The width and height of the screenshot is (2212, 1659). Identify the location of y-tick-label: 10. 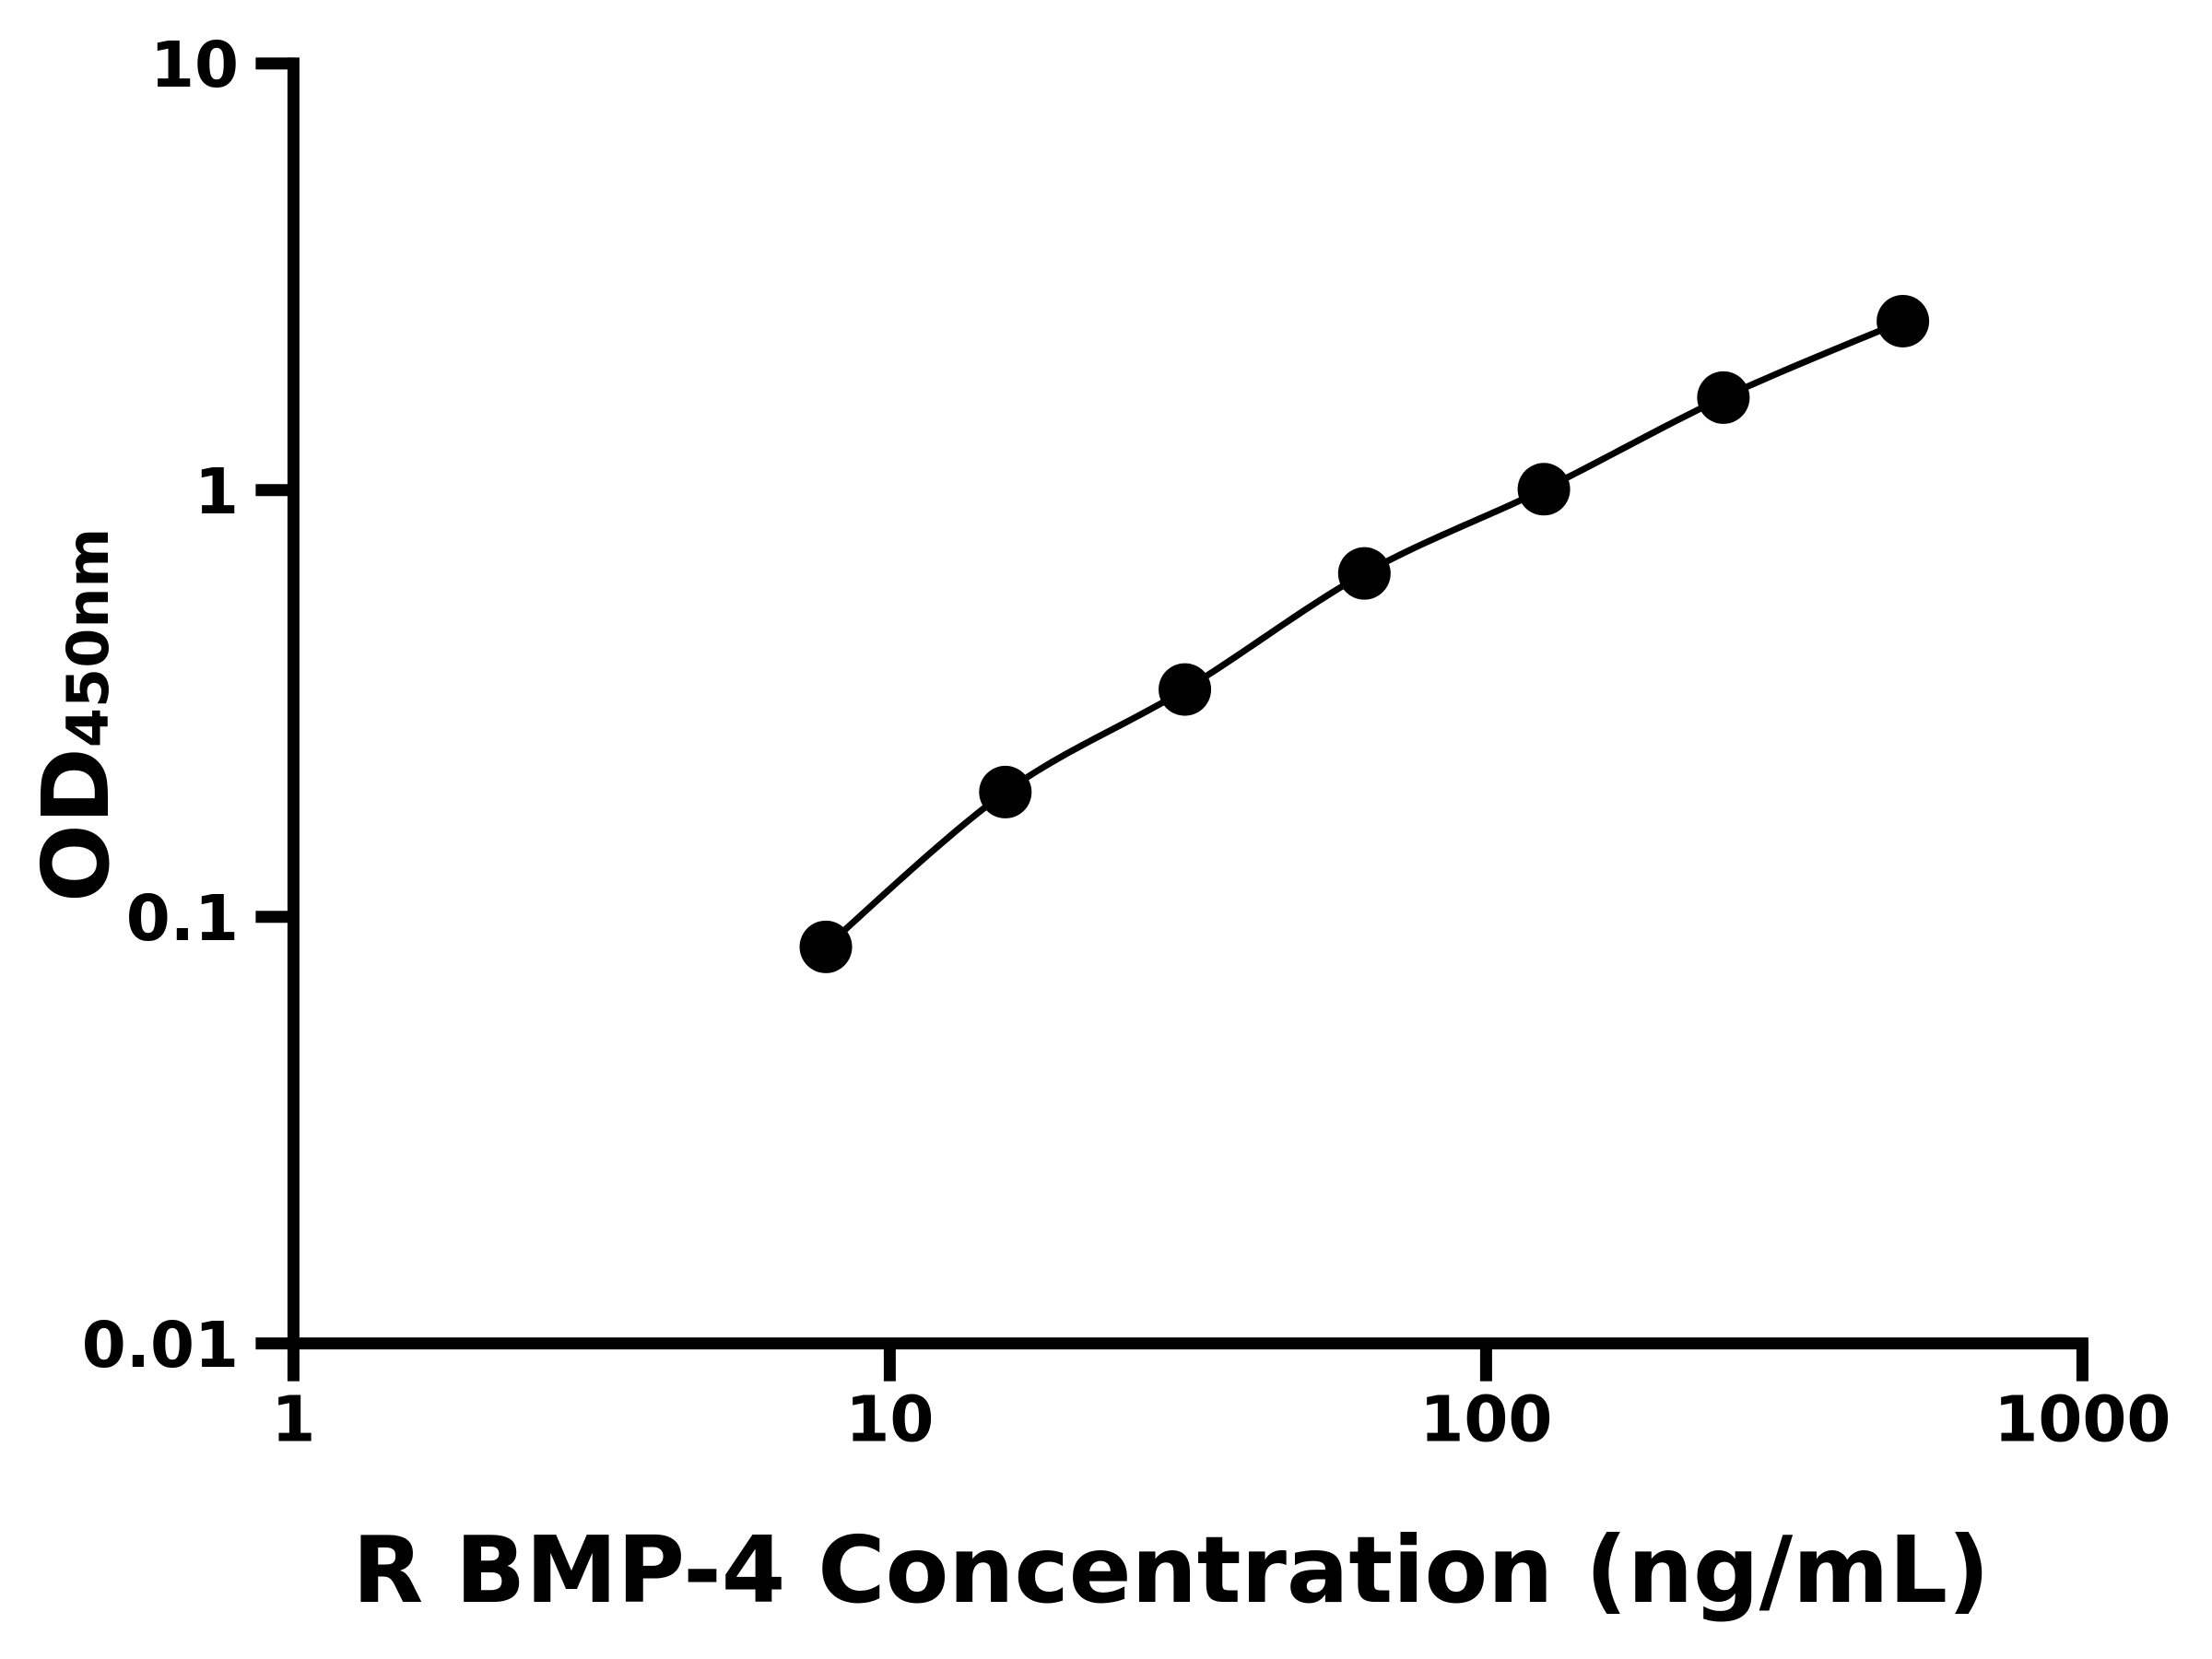
(194, 65).